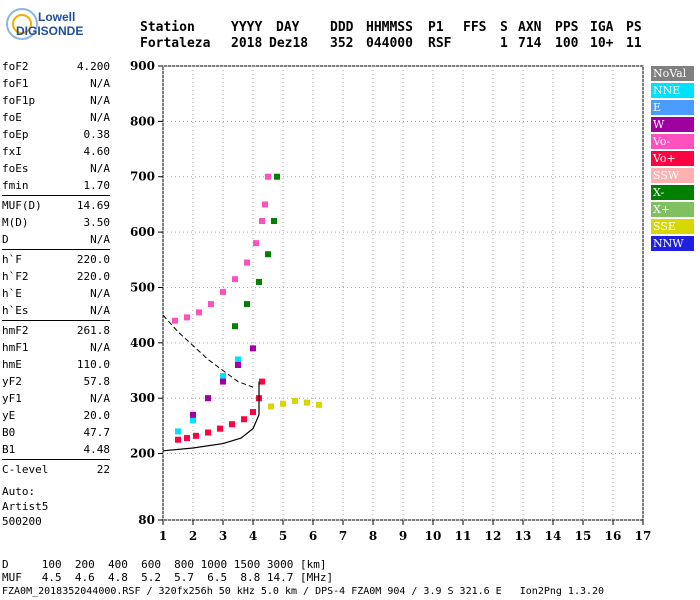  Describe the element at coordinates (9, 432) in the screenshot. I see `param-key: B0` at that location.